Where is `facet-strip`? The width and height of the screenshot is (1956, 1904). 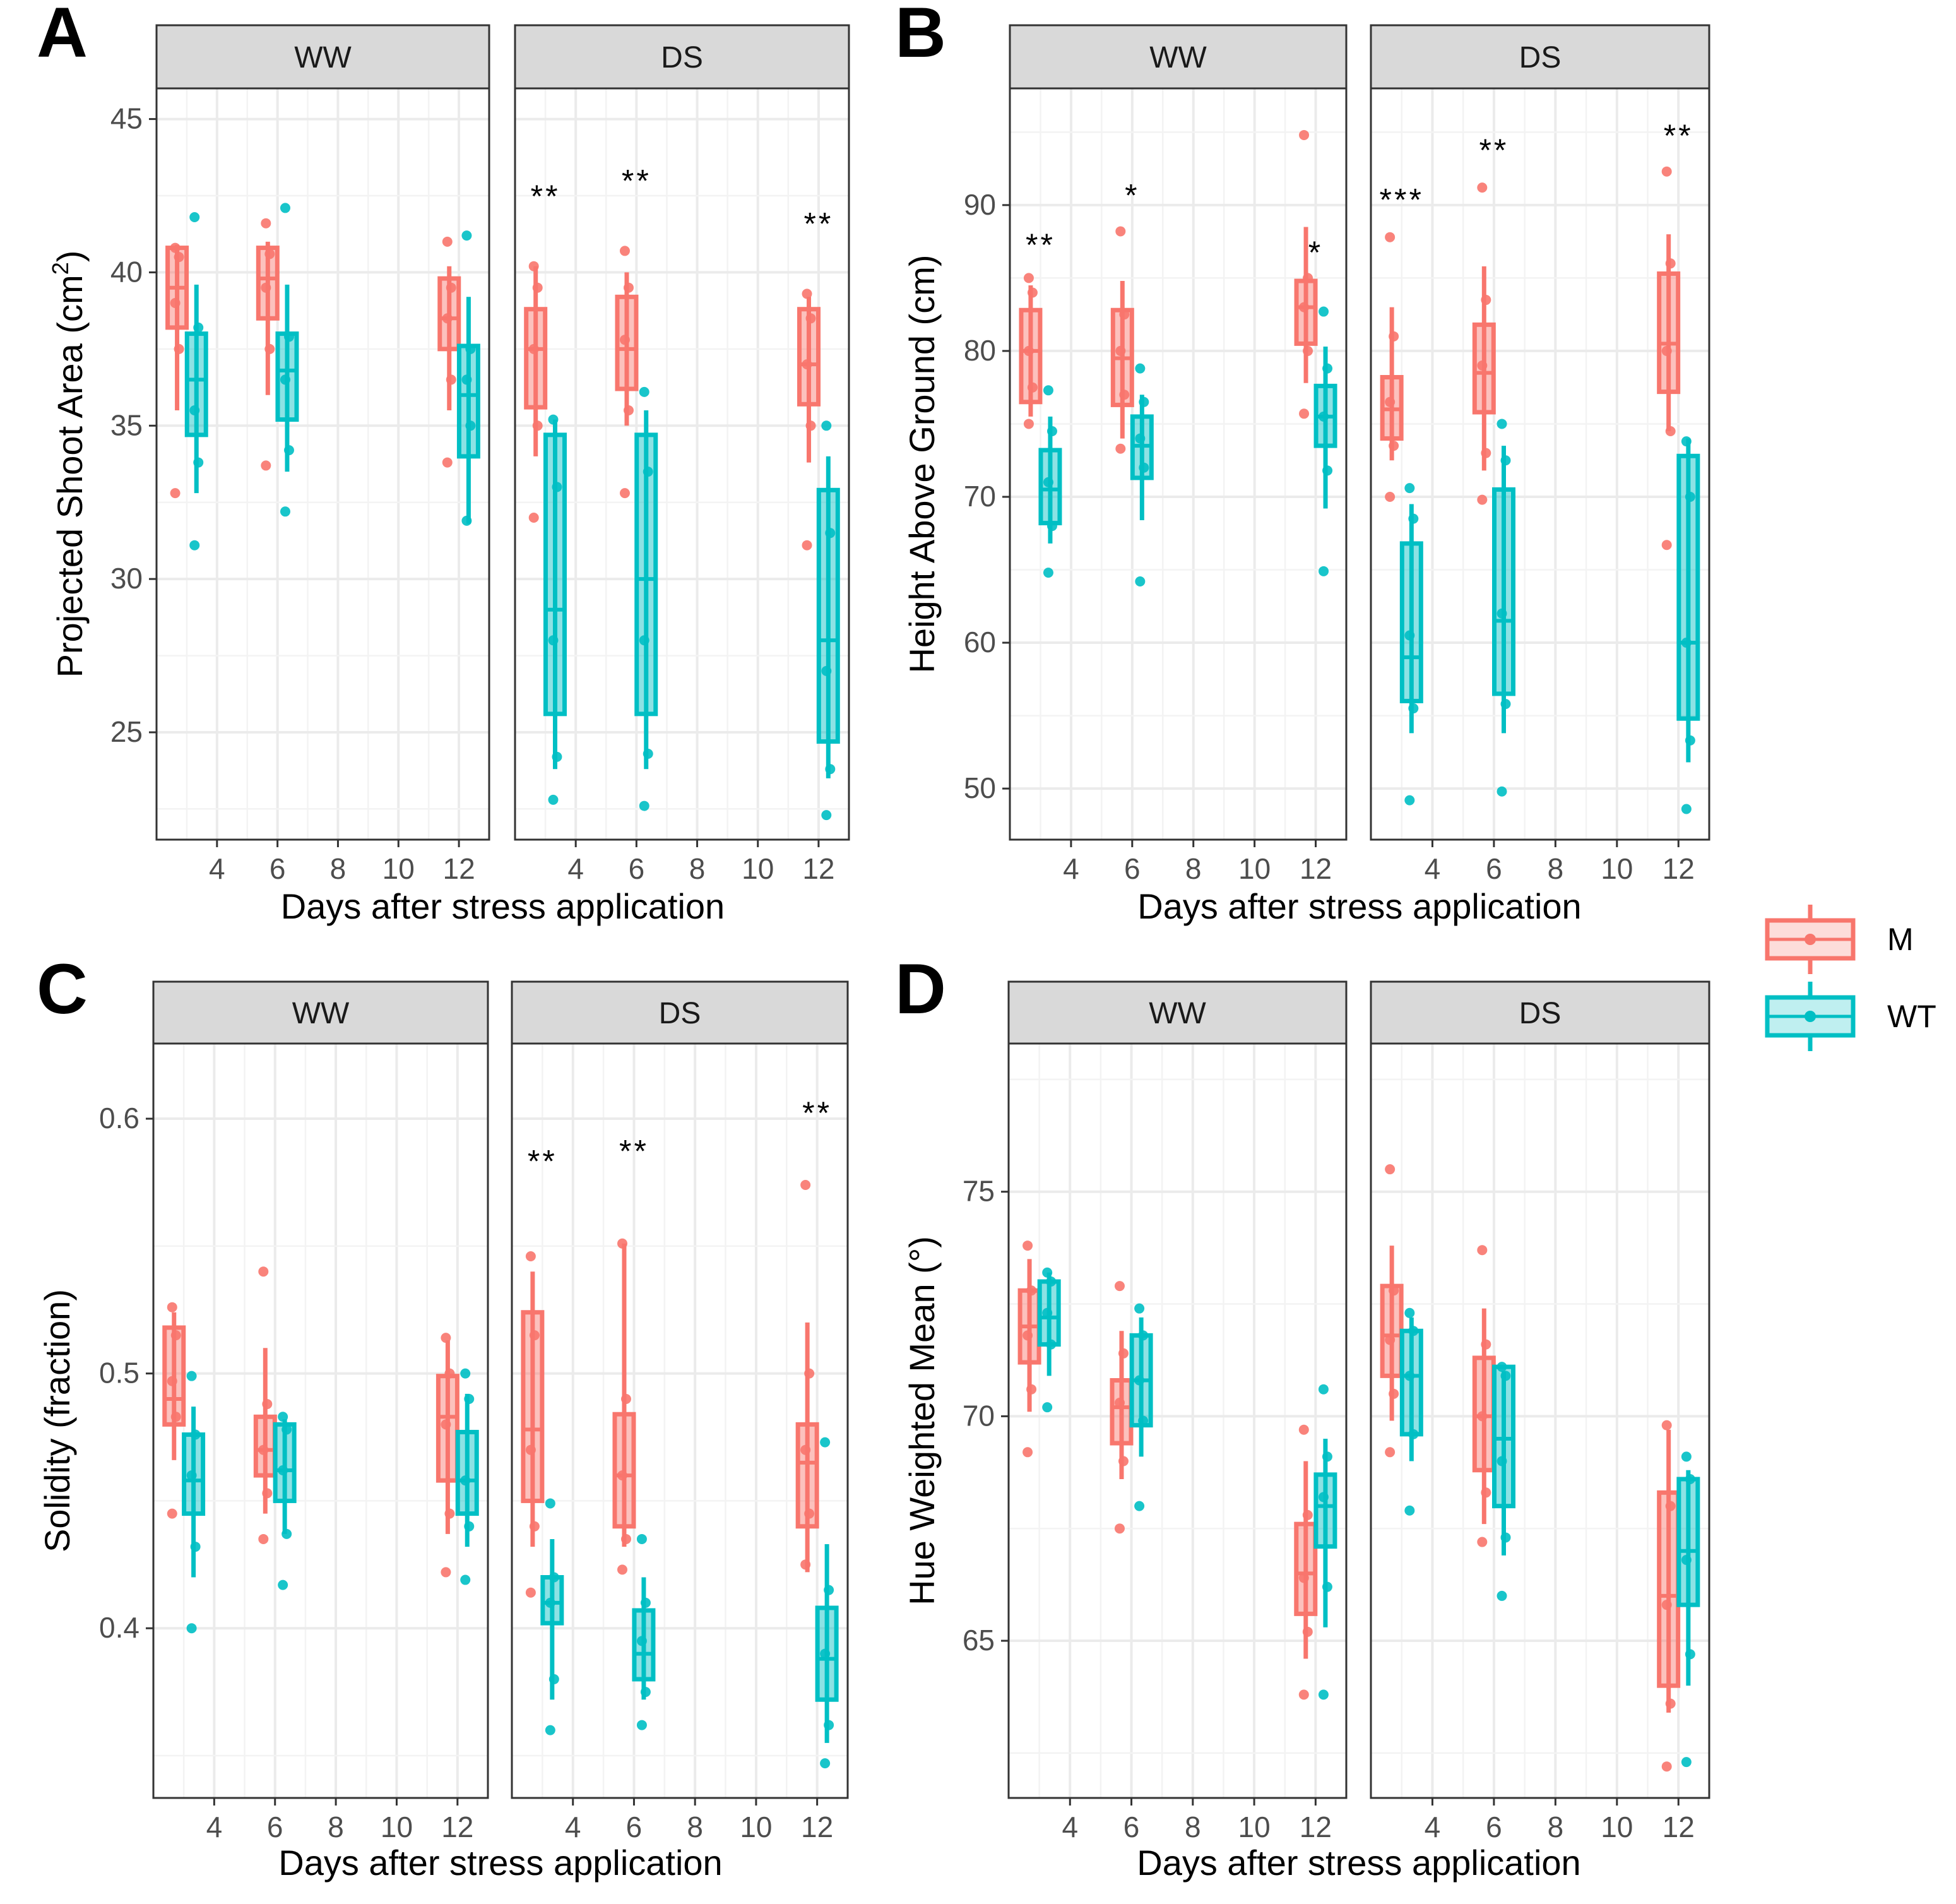 facet-strip is located at coordinates (323, 57).